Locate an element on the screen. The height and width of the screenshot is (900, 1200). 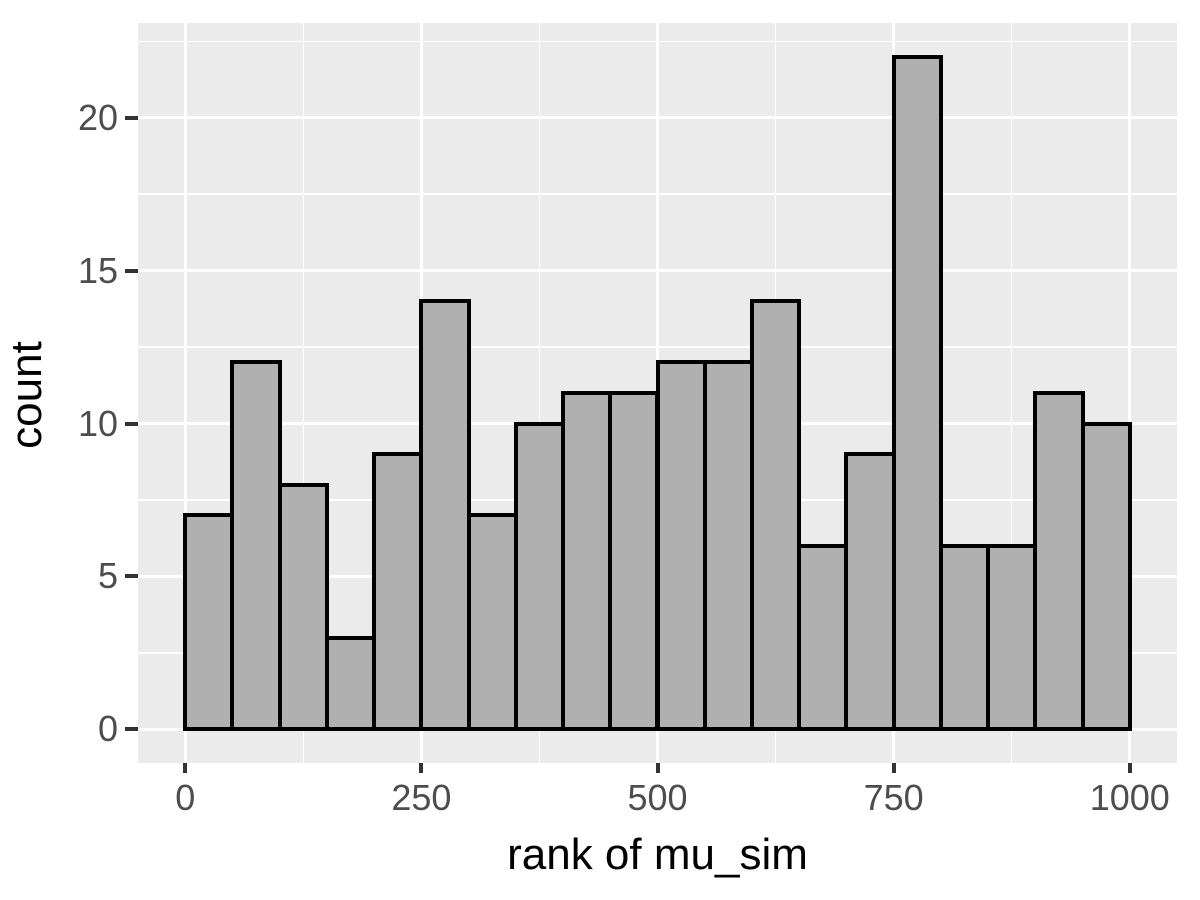
y-tick-label: 10 is located at coordinates (97, 423).